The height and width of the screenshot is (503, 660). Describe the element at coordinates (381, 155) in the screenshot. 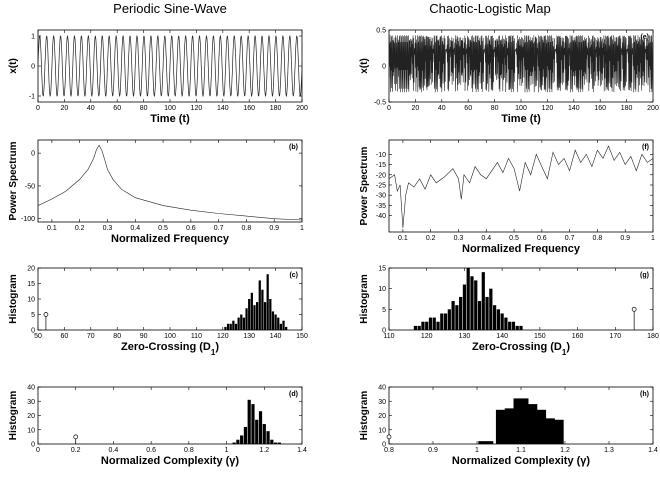

I see `y-tick-label: -10` at that location.